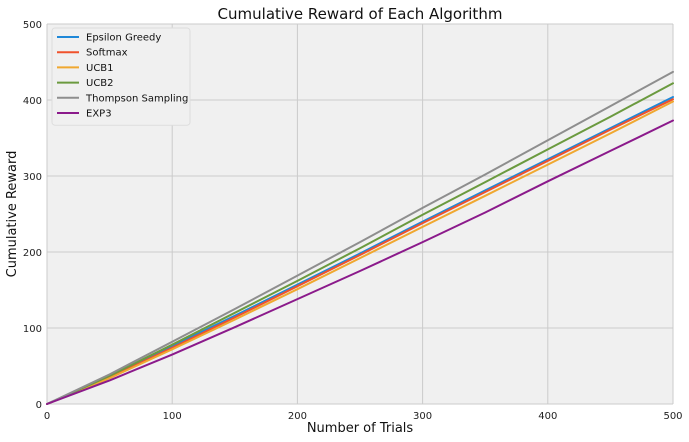  I want to click on chart-title: Cumulative Reward of Each Algorithm, so click(360, 14).